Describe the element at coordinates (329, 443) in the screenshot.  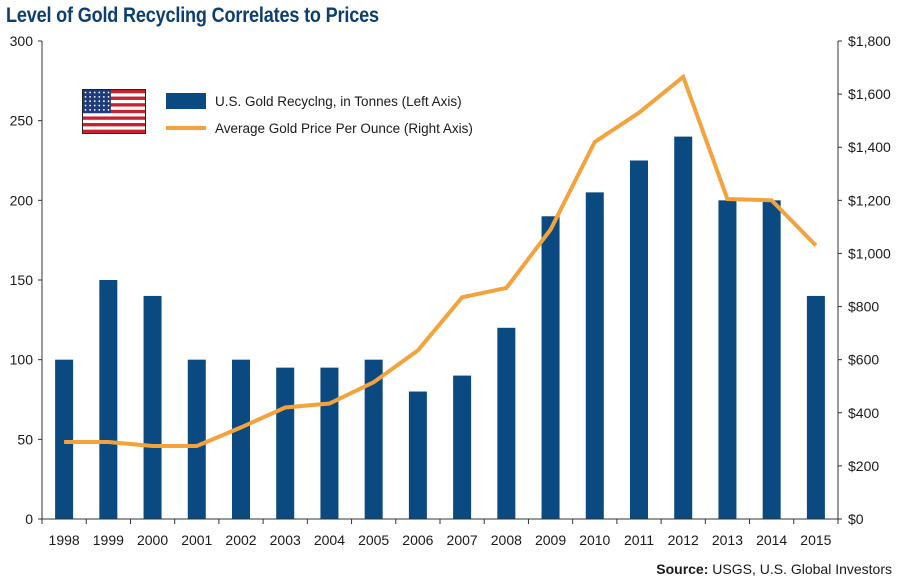
I see `bar-2004` at that location.